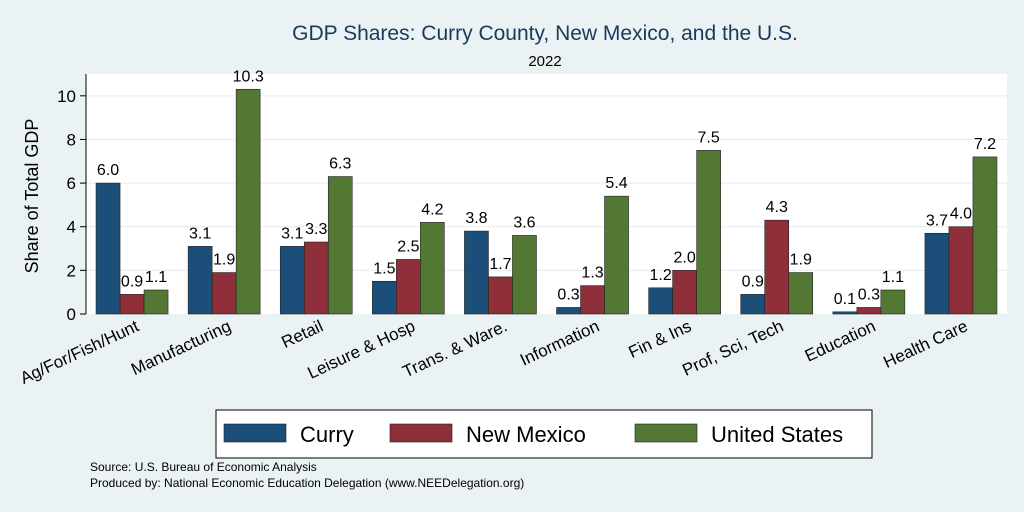 This screenshot has width=1024, height=512. I want to click on y-ticks: 0 2 4 6 8 10, so click(71, 205).